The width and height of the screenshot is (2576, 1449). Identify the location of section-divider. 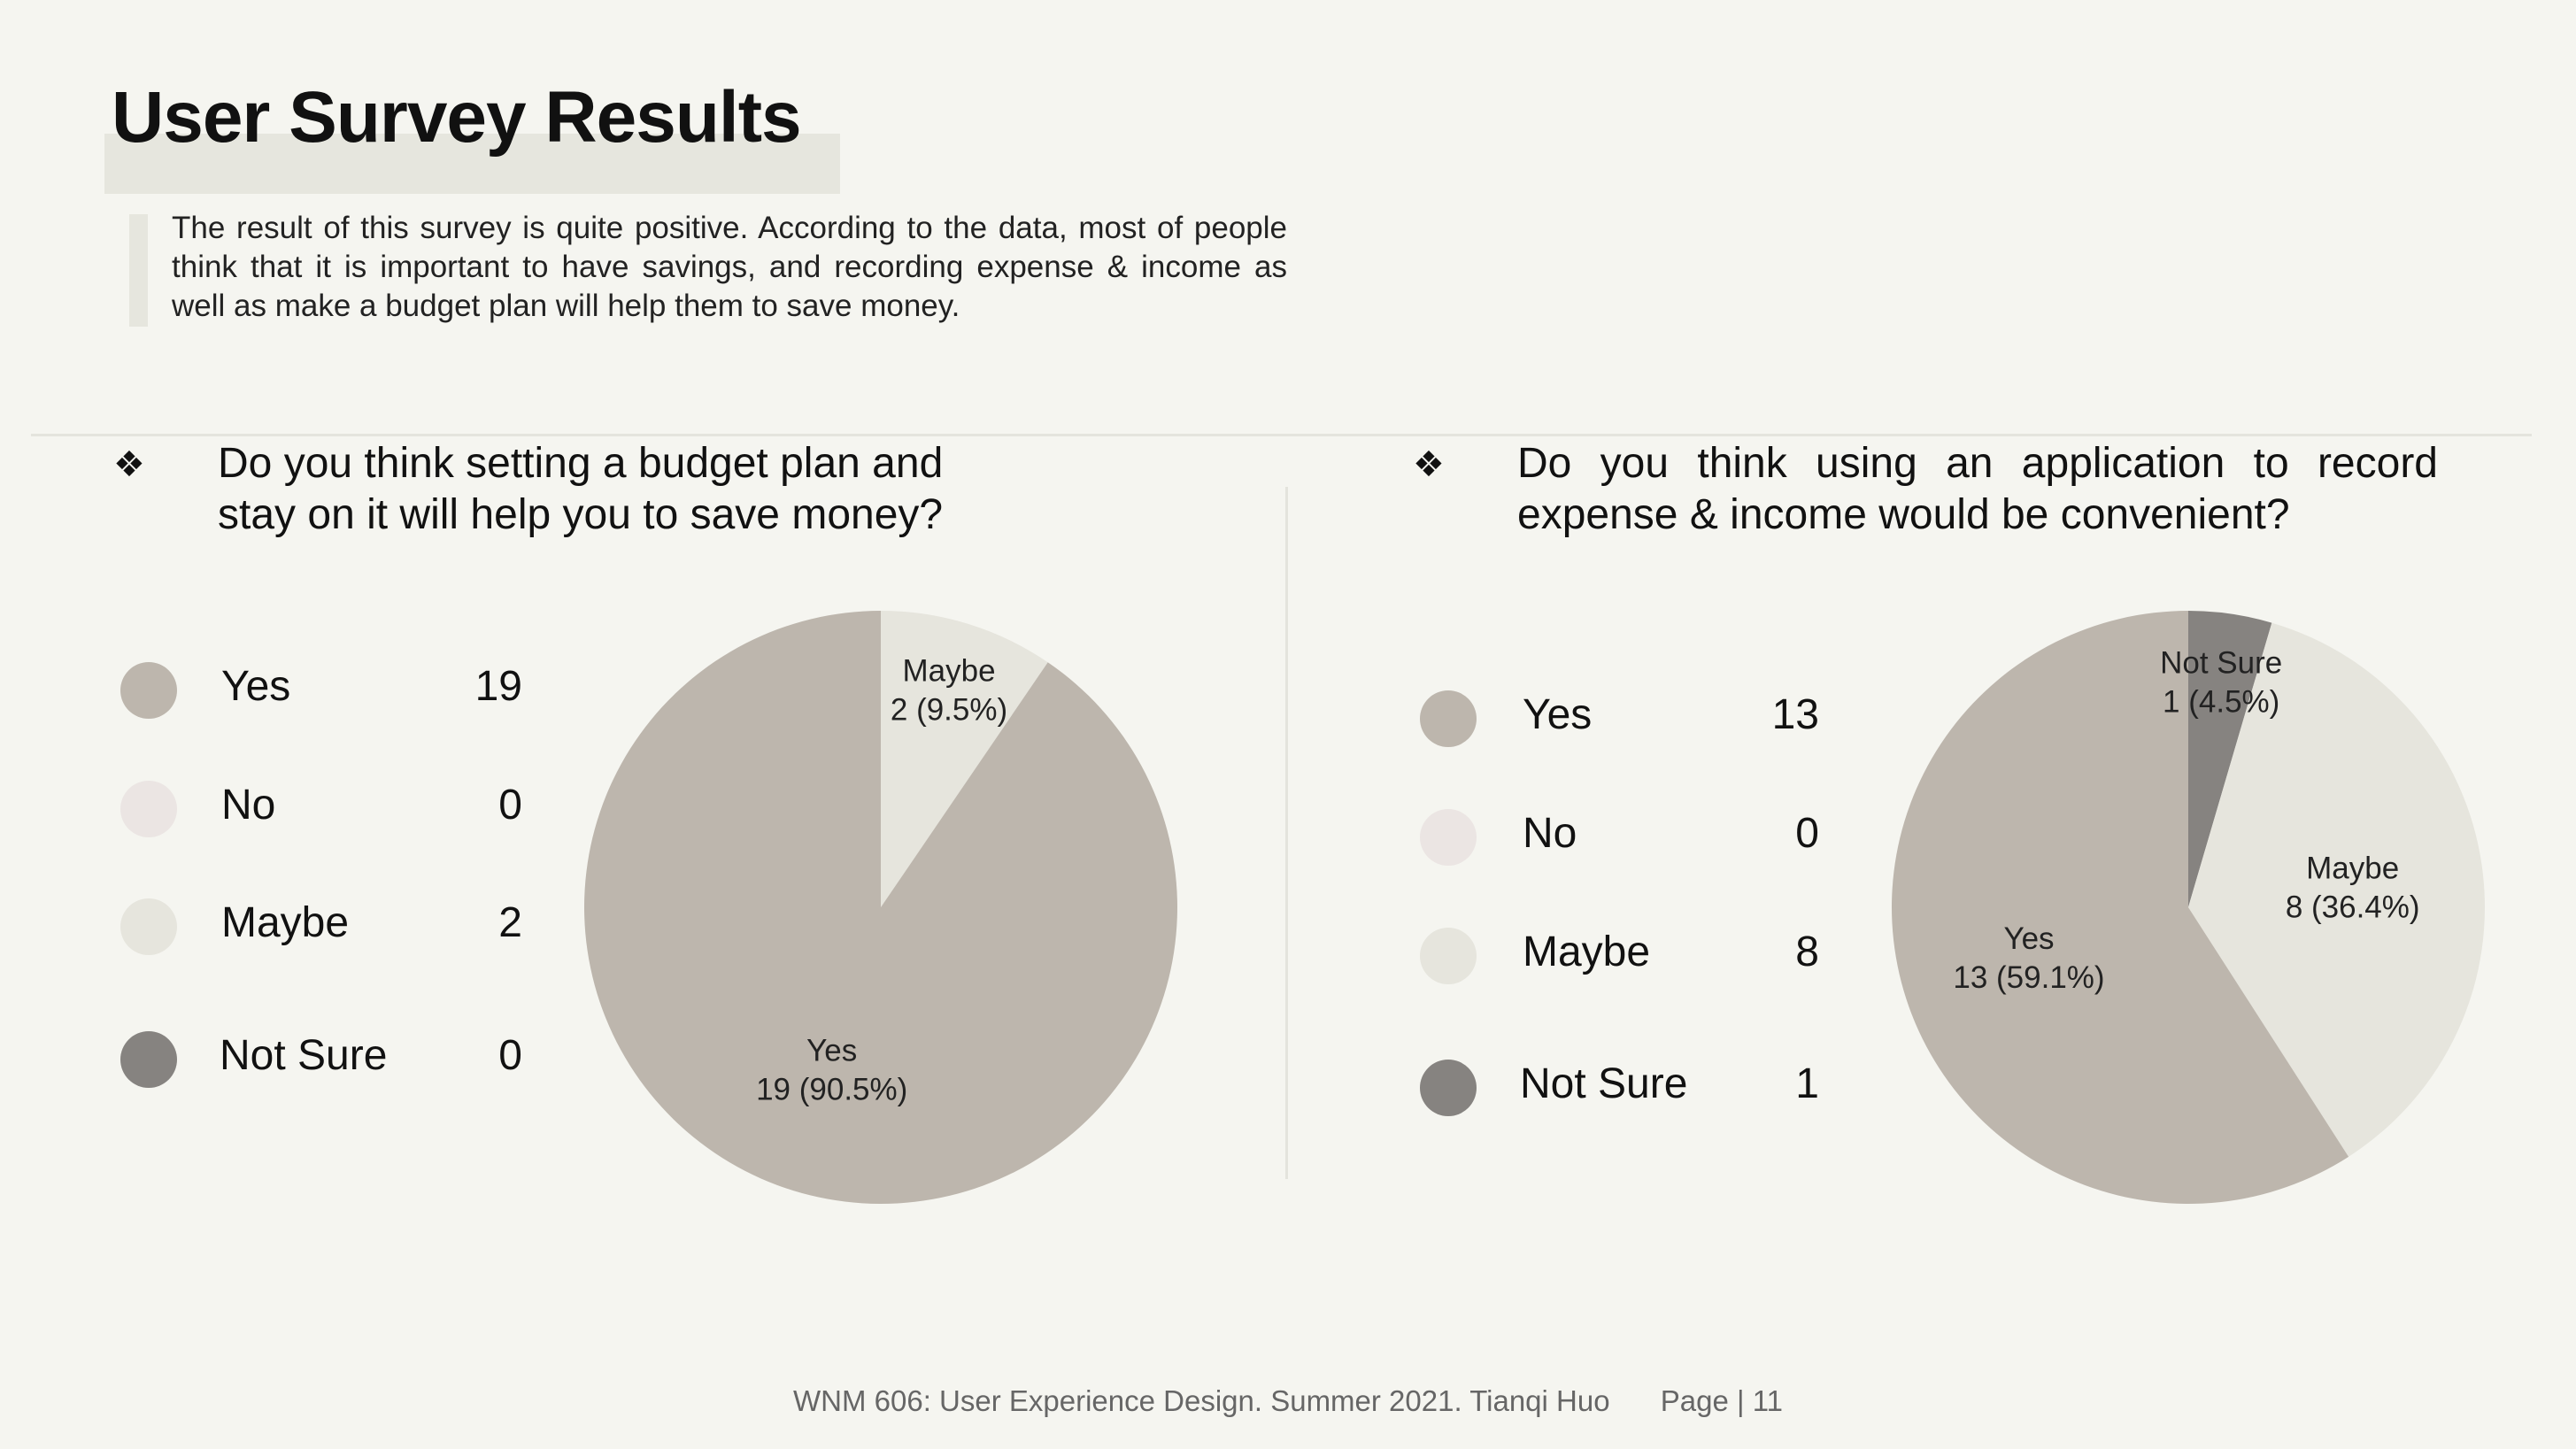
(1281, 435).